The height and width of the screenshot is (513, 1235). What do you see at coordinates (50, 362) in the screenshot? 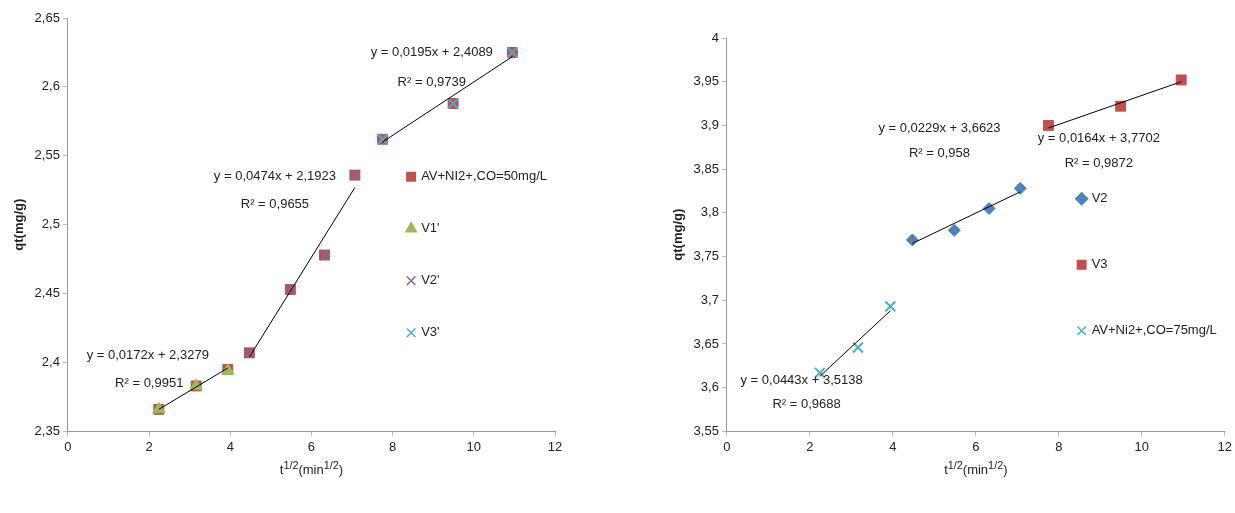
I see `y-tick-label: 2,4` at bounding box center [50, 362].